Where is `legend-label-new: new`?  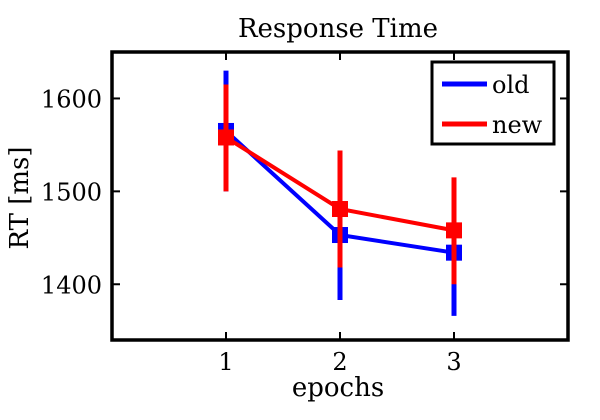
legend-label-new: new is located at coordinates (517, 125).